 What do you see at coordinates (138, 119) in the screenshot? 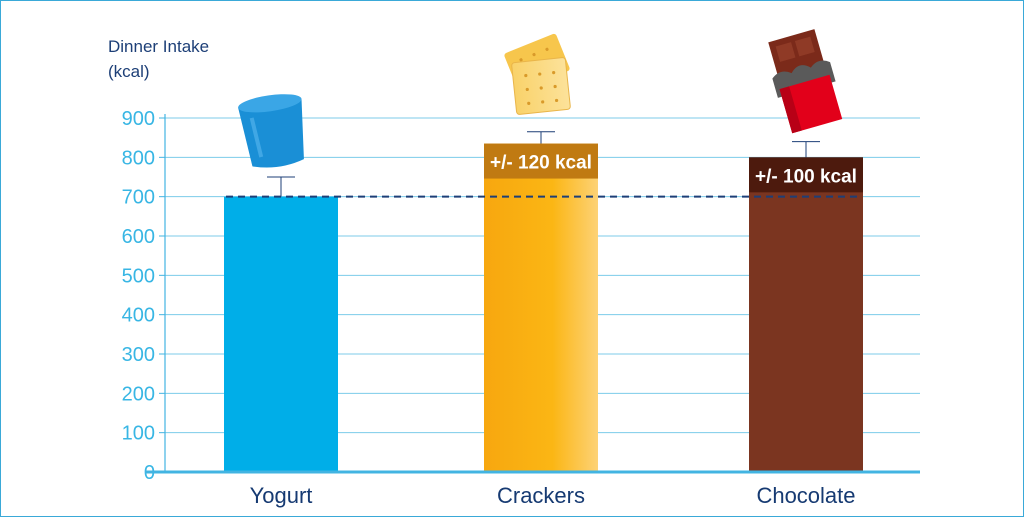
I see `y-tick-label-900: 900` at bounding box center [138, 119].